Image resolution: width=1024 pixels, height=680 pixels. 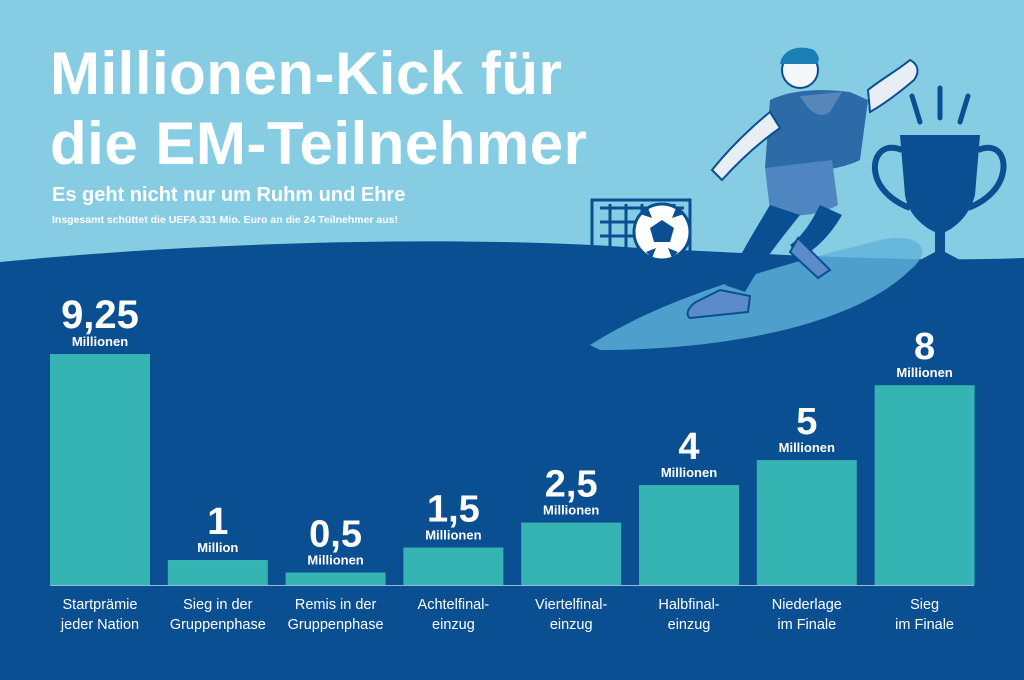 I want to click on value-label: 9,25, so click(x=100, y=315).